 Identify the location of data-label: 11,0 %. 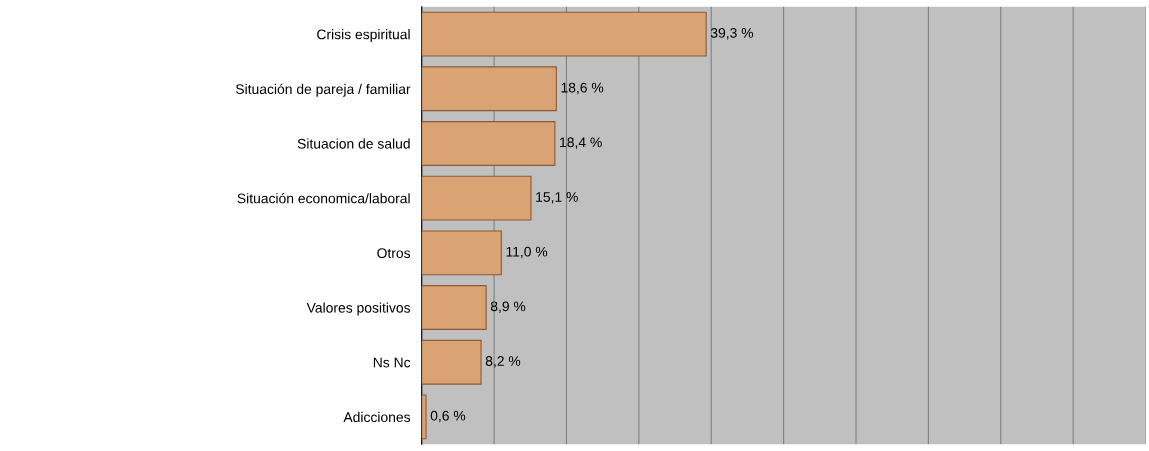
(527, 252).